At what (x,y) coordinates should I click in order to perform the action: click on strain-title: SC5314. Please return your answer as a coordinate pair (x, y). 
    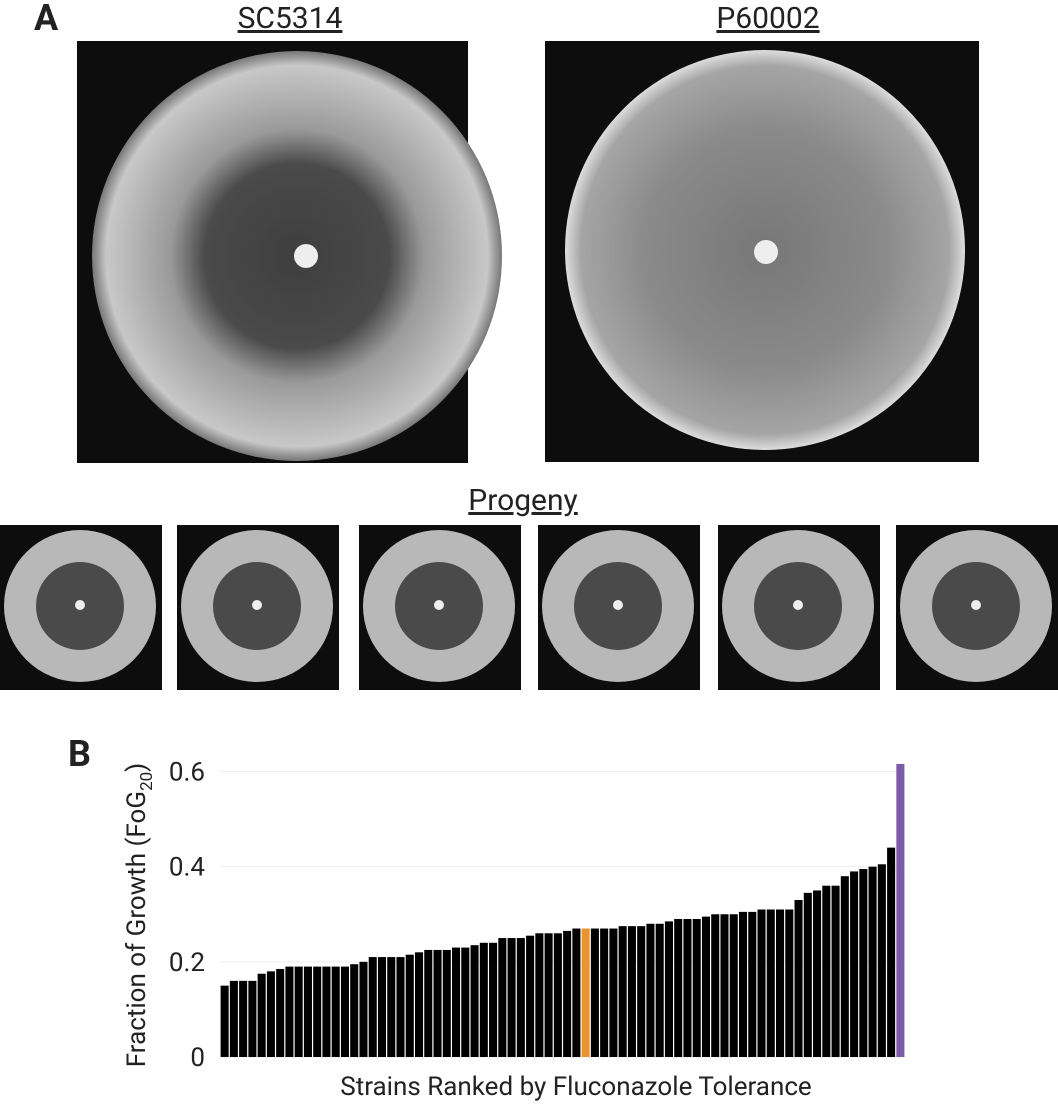
    Looking at the image, I should click on (290, 18).